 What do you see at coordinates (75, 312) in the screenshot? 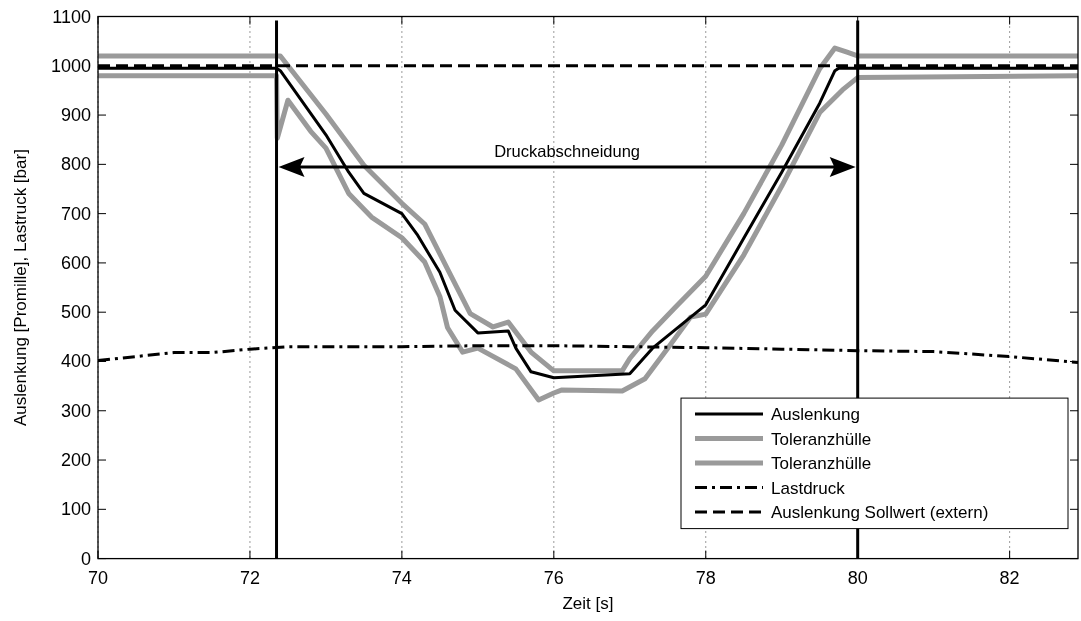
I see `y-tick-label: 500` at bounding box center [75, 312].